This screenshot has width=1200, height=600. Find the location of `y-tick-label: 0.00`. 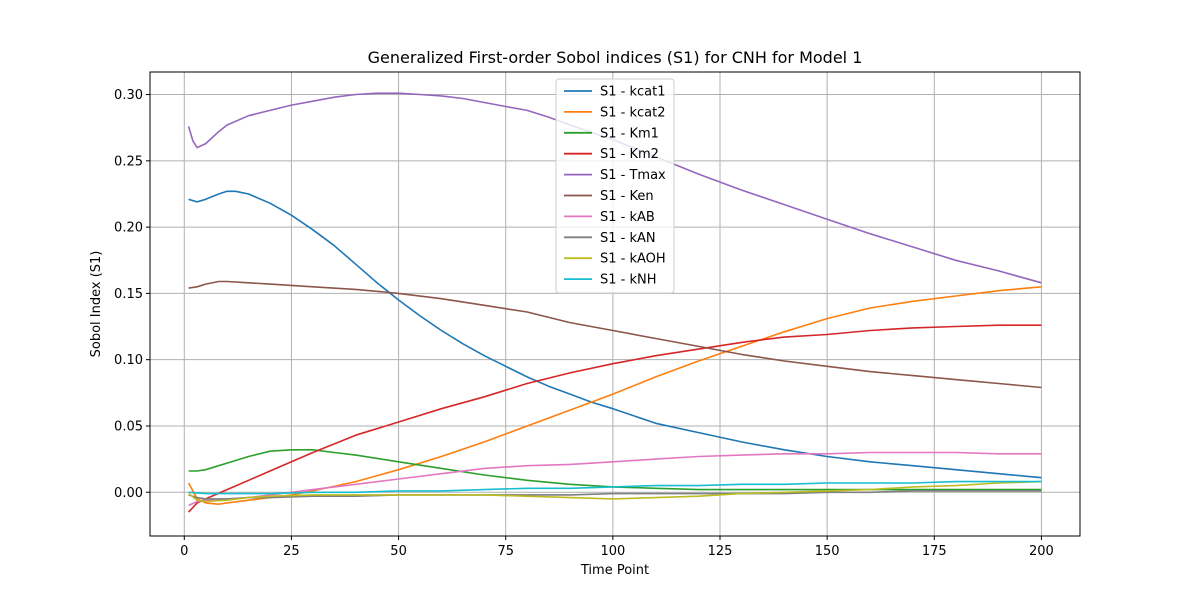

y-tick-label: 0.00 is located at coordinates (128, 493).